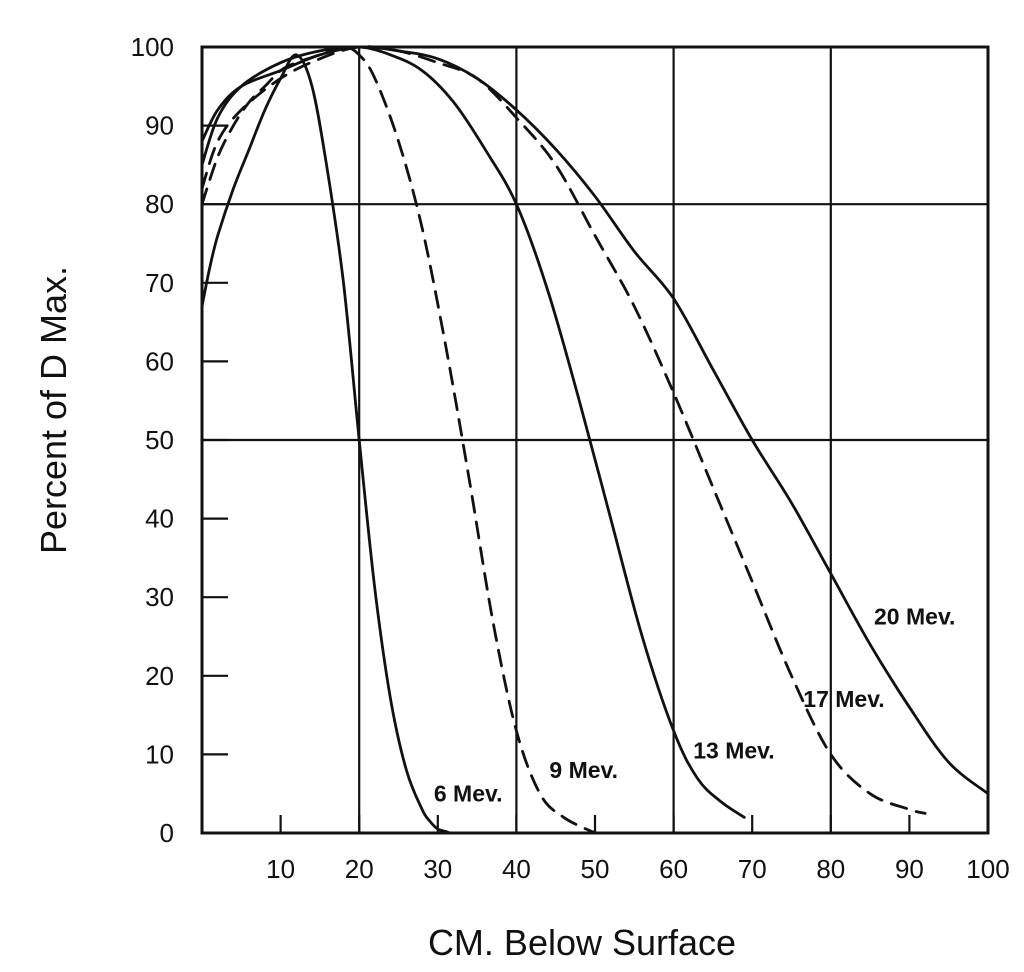  I want to click on x-tick-label-50: 50, so click(595, 869).